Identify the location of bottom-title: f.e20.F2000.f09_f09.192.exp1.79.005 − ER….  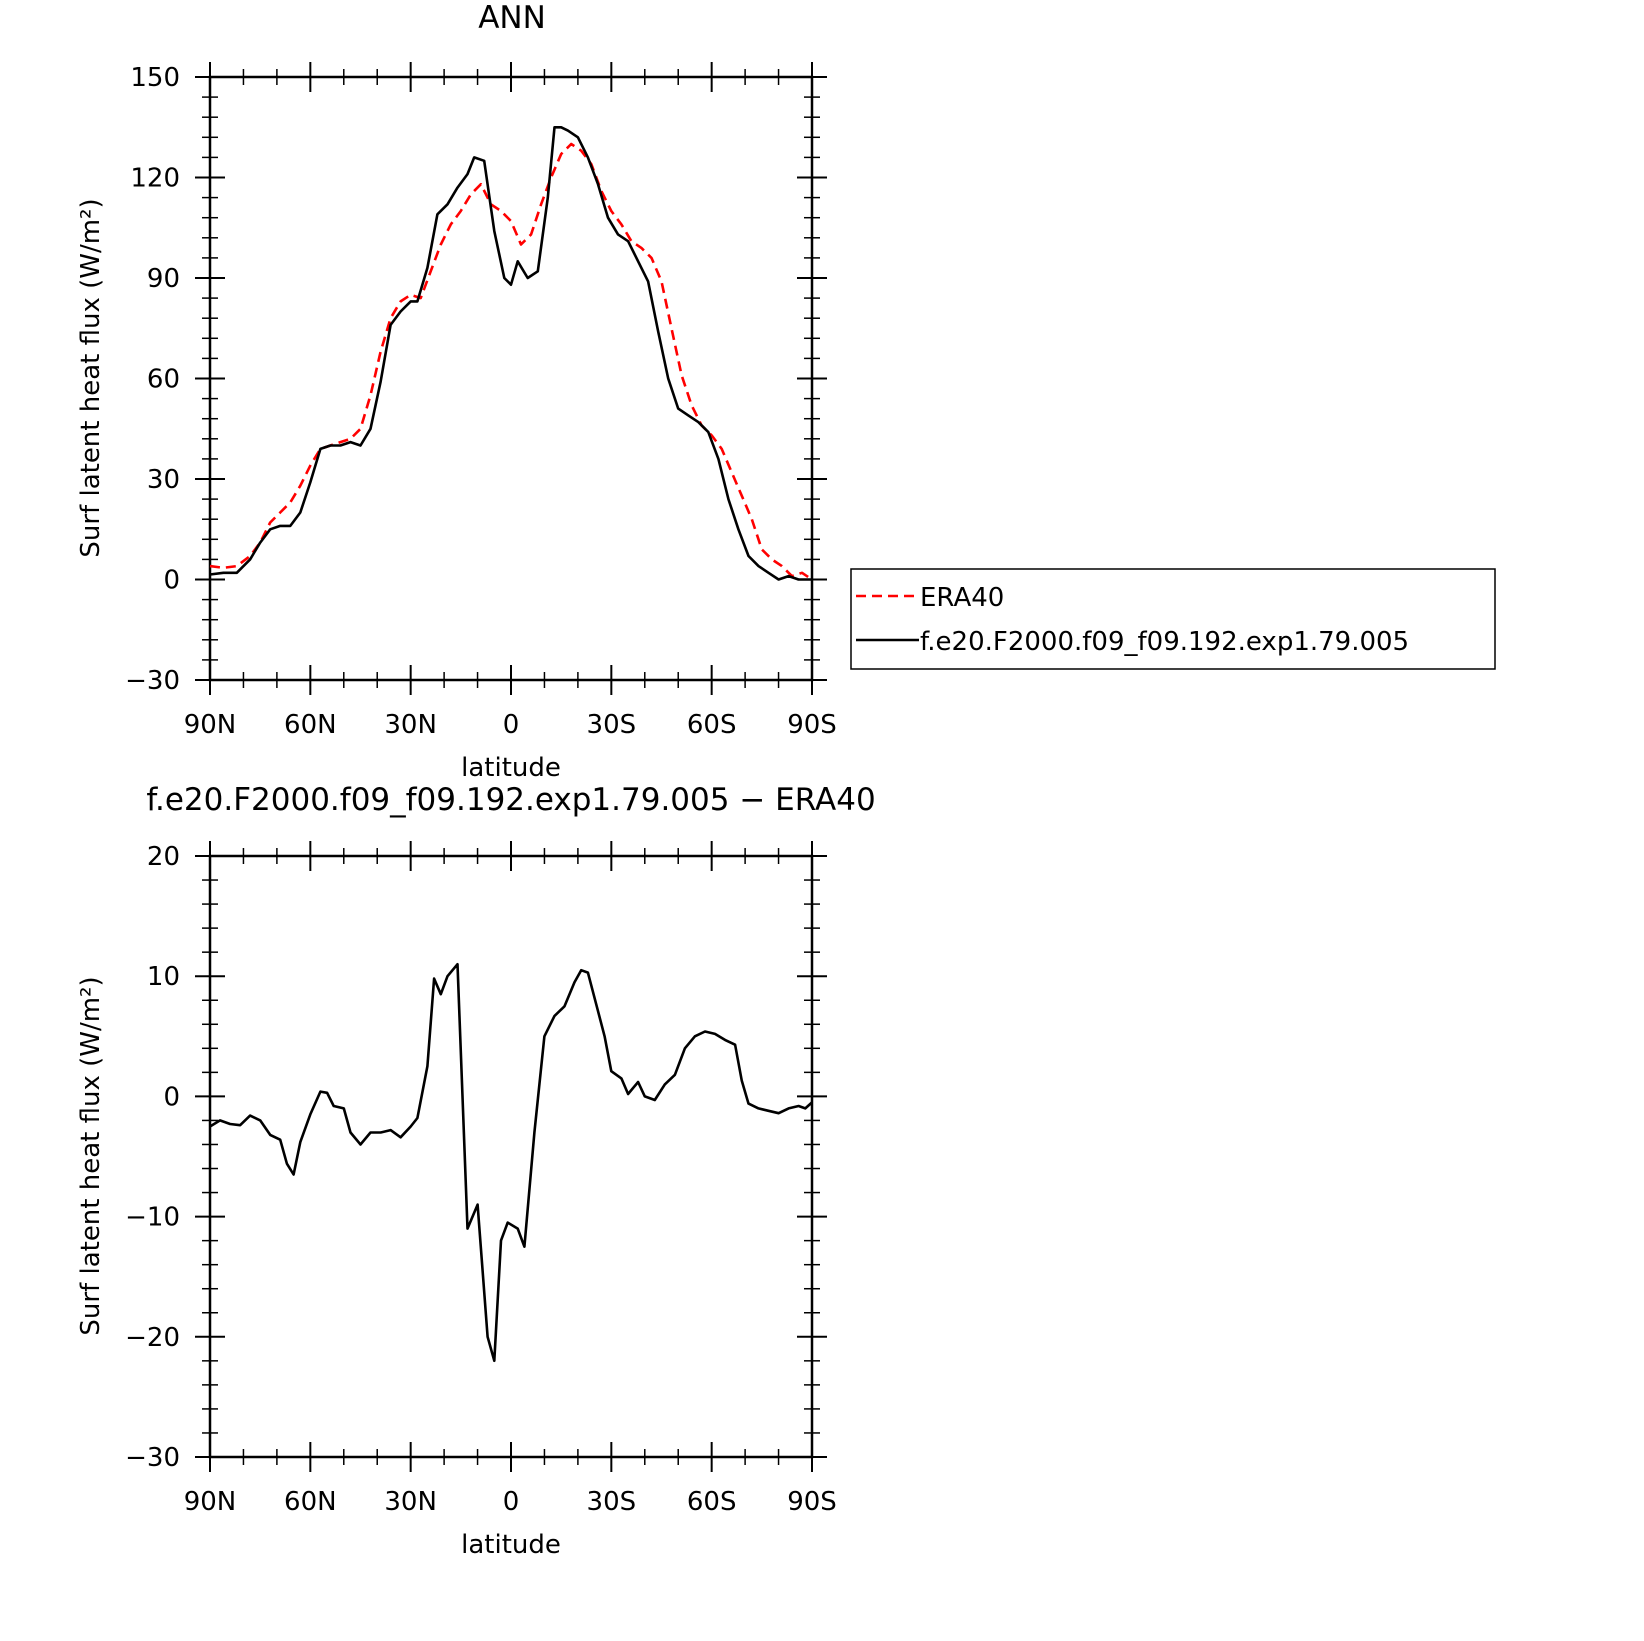
(510, 800).